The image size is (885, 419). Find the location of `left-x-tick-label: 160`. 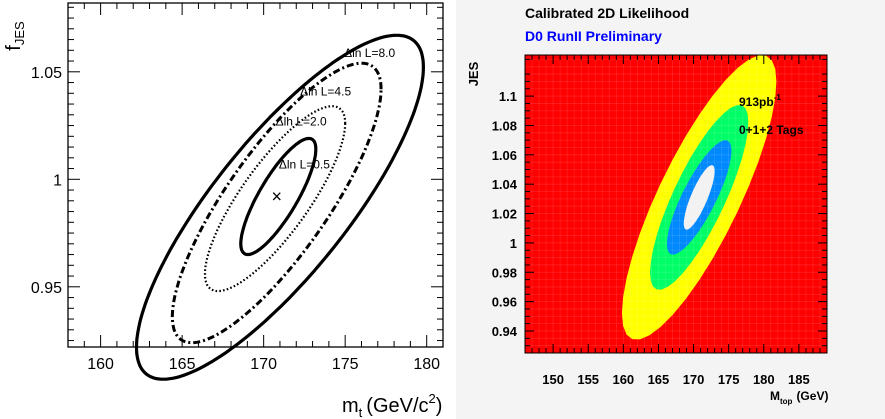

left-x-tick-label: 160 is located at coordinates (100, 364).